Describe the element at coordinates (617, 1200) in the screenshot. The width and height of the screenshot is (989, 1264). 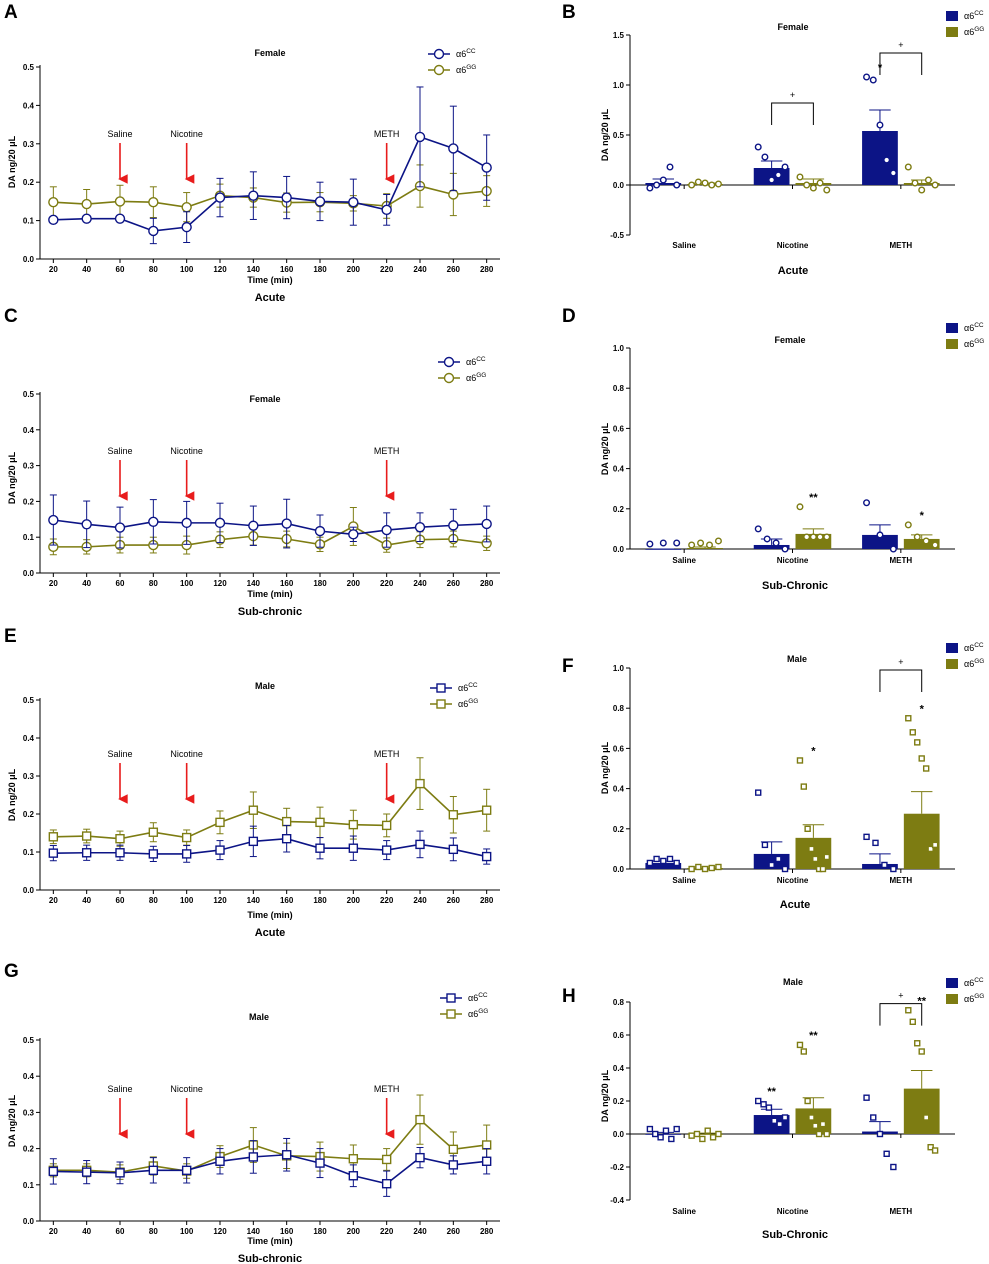
I see `y-tick-label: -0.4` at that location.